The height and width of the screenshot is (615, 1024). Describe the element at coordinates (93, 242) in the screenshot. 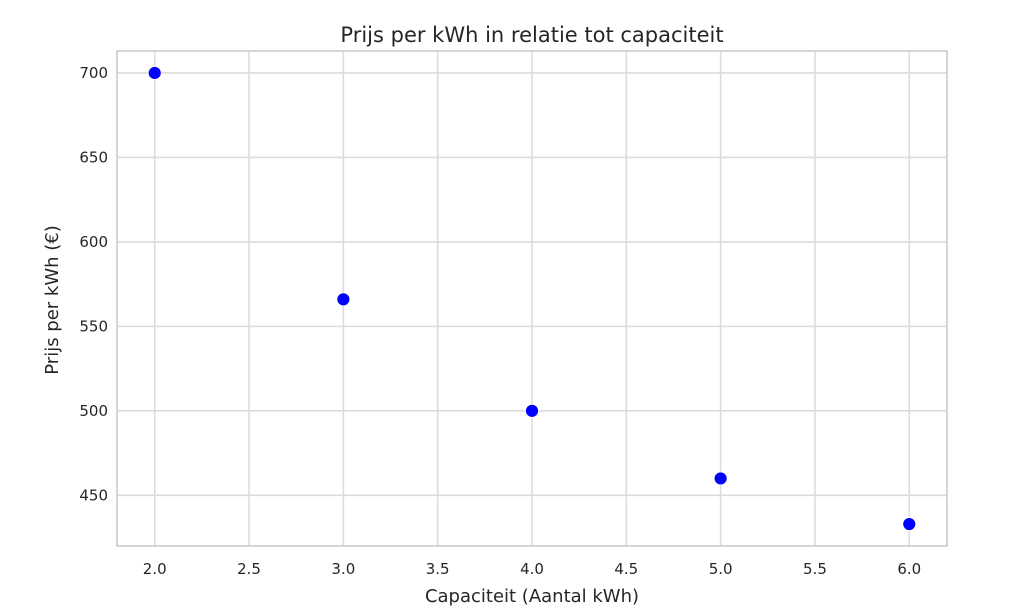

I see `y-tick-label: 600` at that location.